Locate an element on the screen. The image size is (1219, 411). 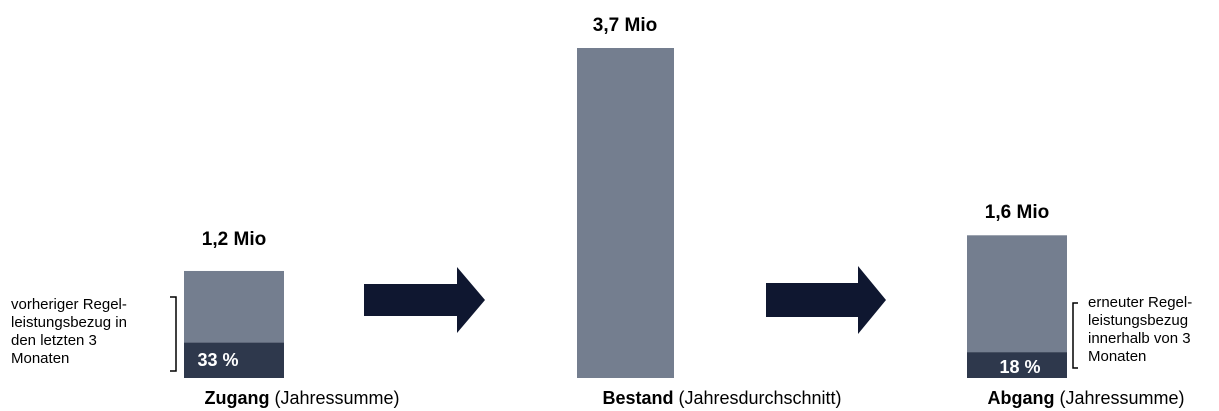
bar-bestand is located at coordinates (625, 213).